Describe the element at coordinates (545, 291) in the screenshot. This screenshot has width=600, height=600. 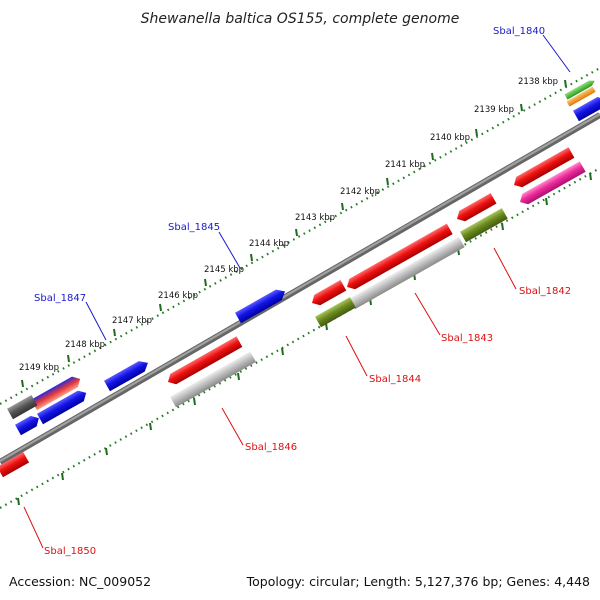
I see `gene-label-sbal-1842: Sbal_1842` at that location.